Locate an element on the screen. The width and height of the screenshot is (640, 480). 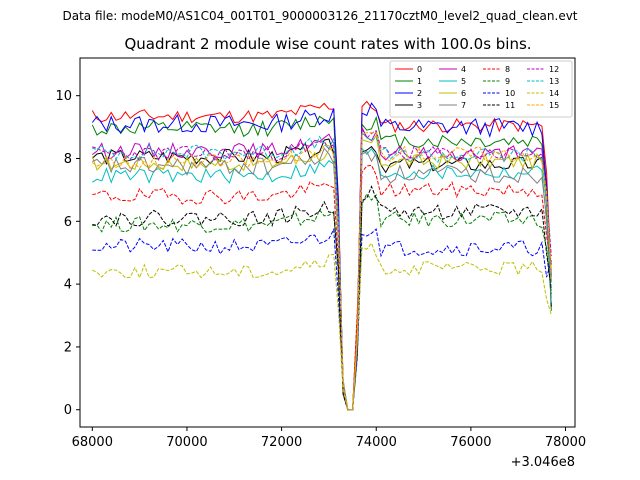
legend-label-6: 6 is located at coordinates (463, 93).